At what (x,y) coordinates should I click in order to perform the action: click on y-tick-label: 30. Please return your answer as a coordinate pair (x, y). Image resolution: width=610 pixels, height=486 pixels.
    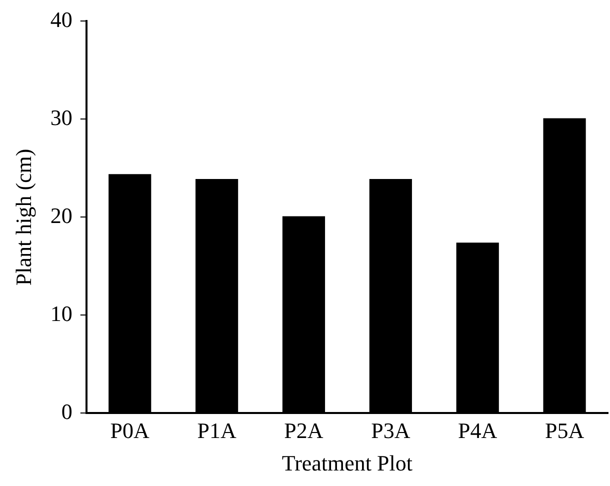
    Looking at the image, I should click on (61, 117).